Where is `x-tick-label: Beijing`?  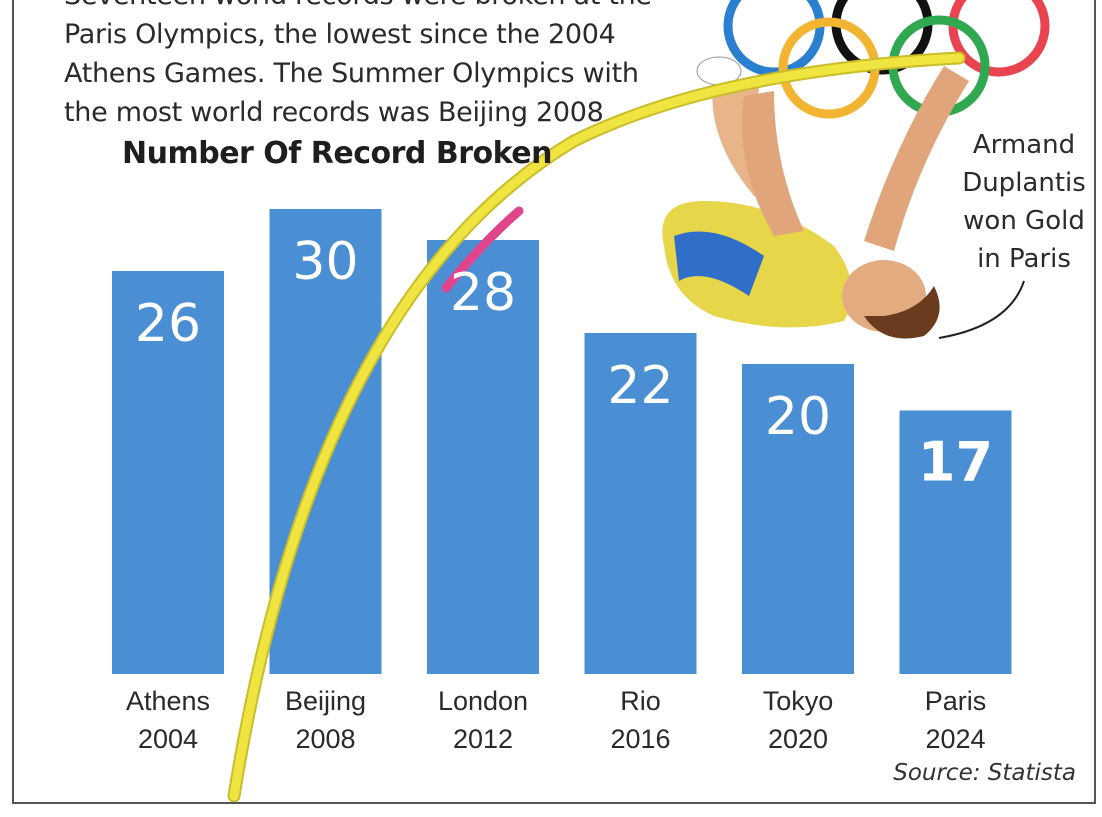 x-tick-label: Beijing is located at coordinates (325, 701).